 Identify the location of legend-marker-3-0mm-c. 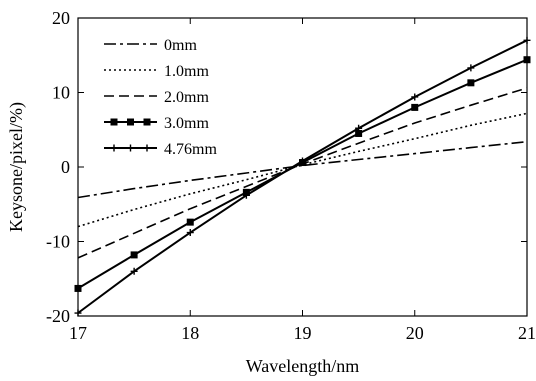
(147, 122).